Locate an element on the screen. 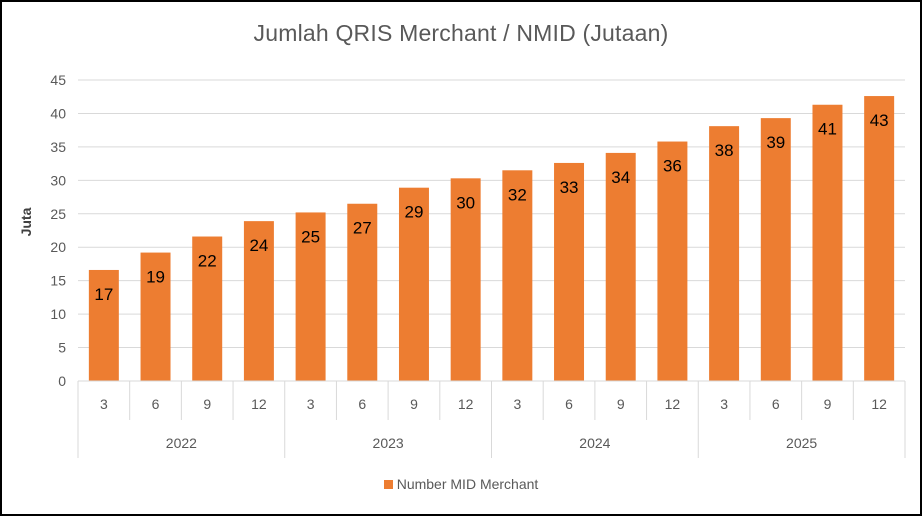 This screenshot has height=516, width=922. data-label: 17 is located at coordinates (103, 294).